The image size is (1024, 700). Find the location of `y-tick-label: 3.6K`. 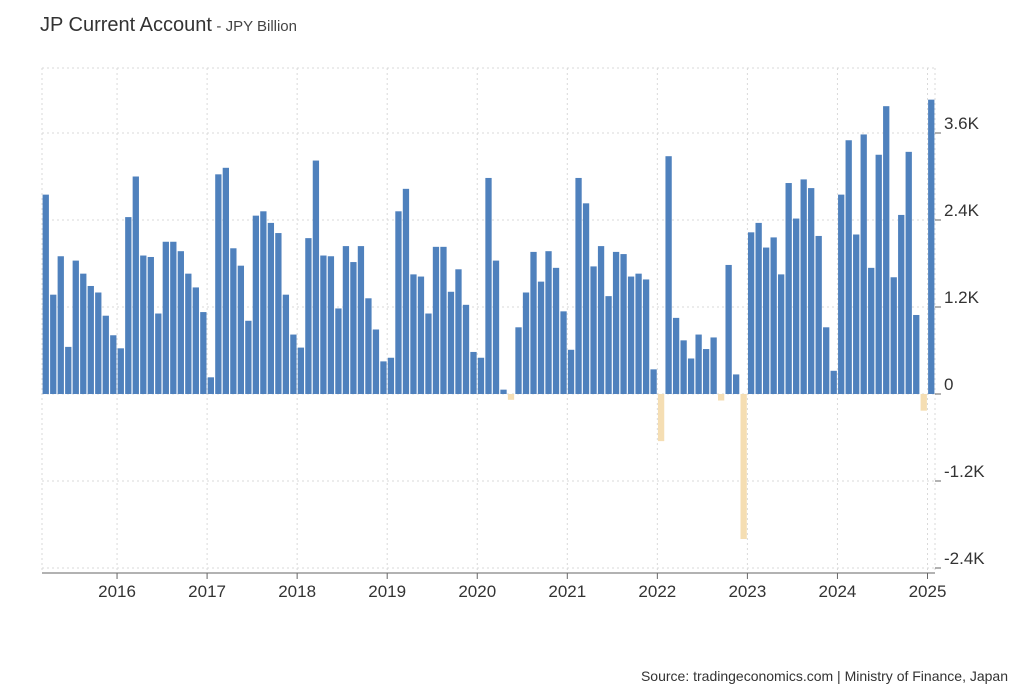

y-tick-label: 3.6K is located at coordinates (962, 123).